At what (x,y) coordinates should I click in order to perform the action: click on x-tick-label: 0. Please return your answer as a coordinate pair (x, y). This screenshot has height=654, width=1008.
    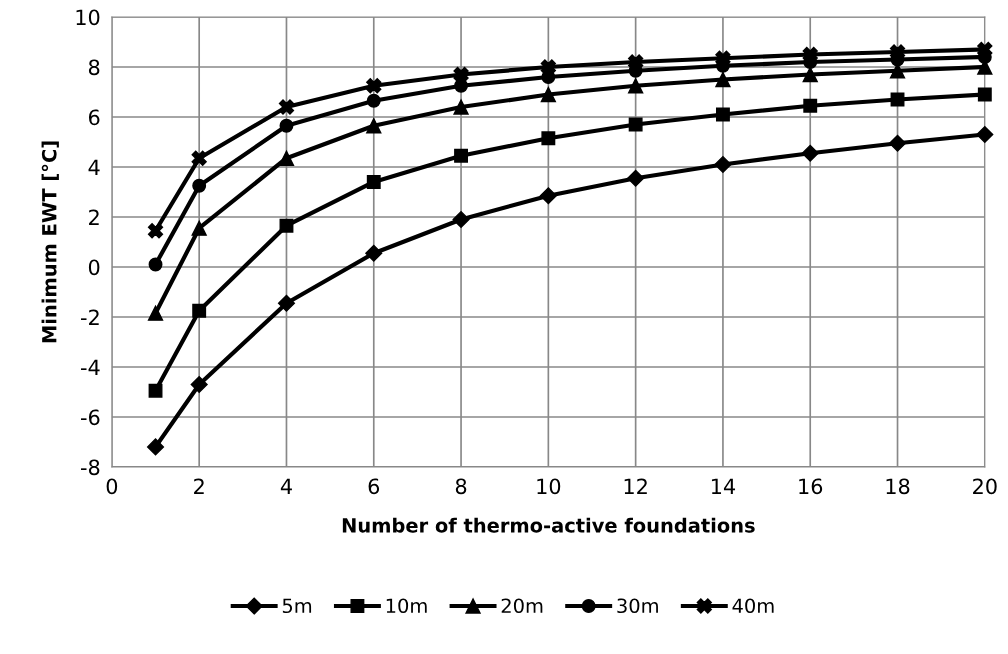
    Looking at the image, I should click on (112, 486).